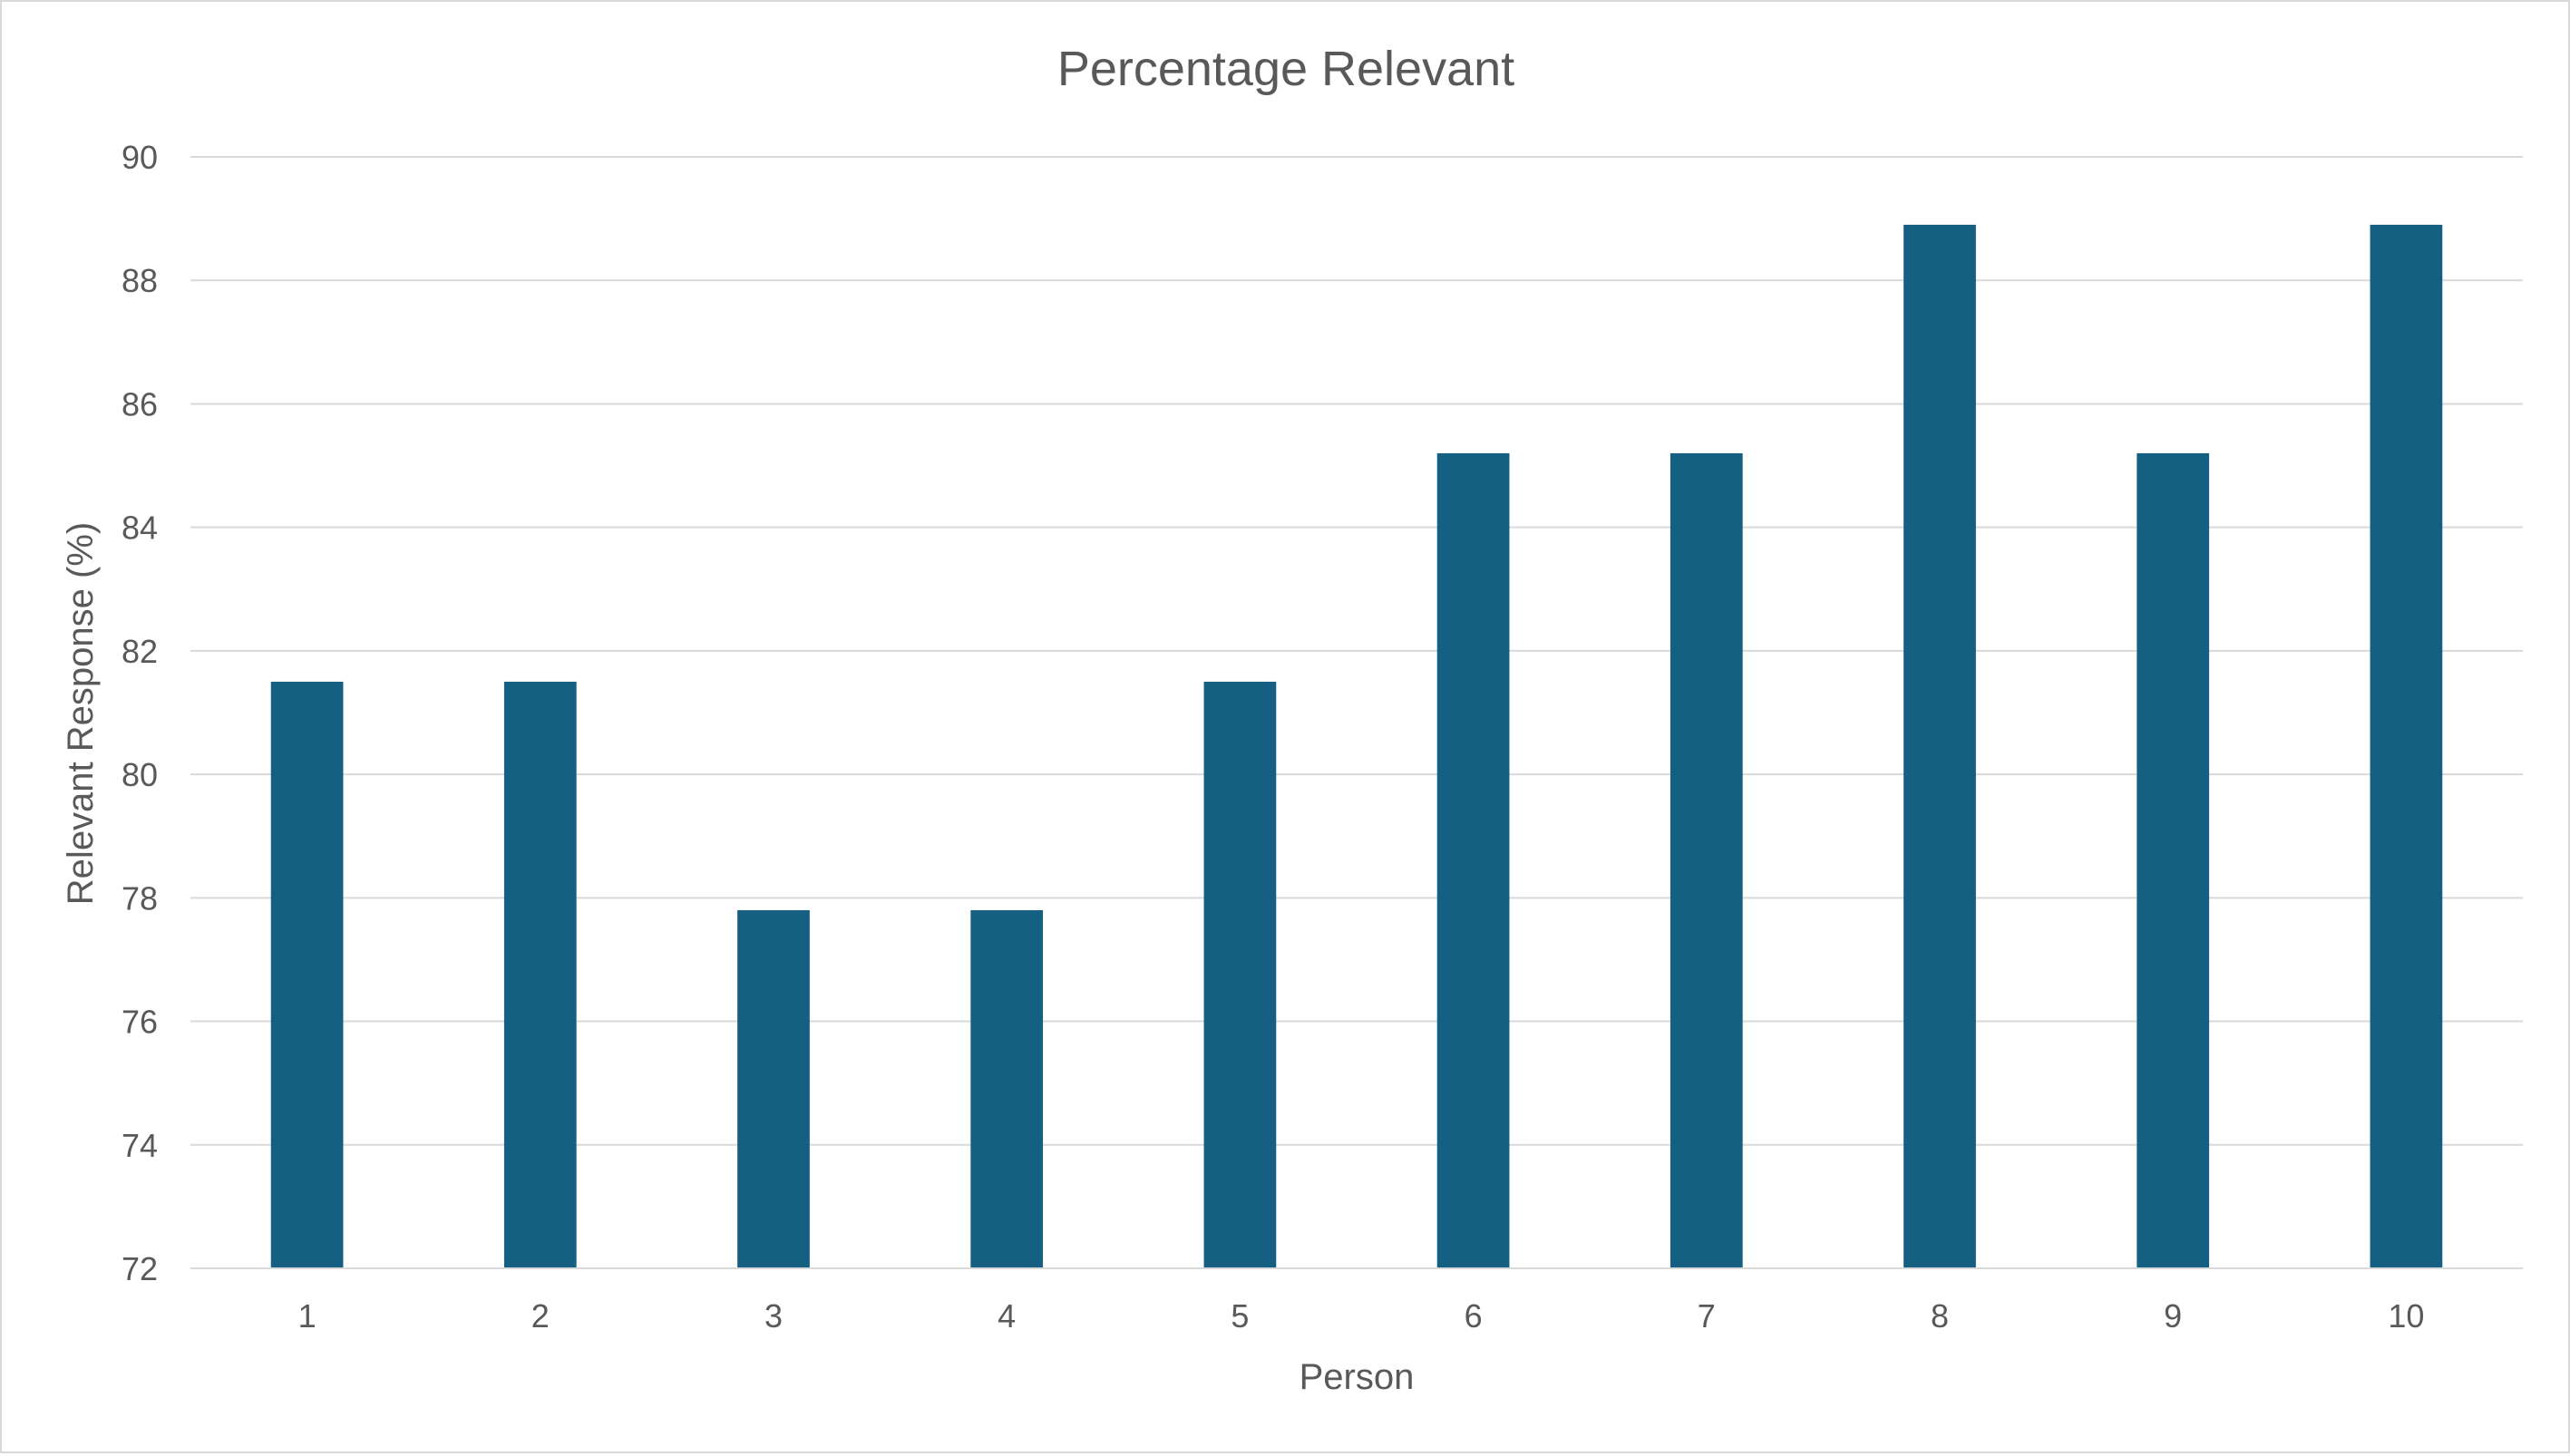 This screenshot has width=2570, height=1456. I want to click on y-tick-label: 80, so click(140, 774).